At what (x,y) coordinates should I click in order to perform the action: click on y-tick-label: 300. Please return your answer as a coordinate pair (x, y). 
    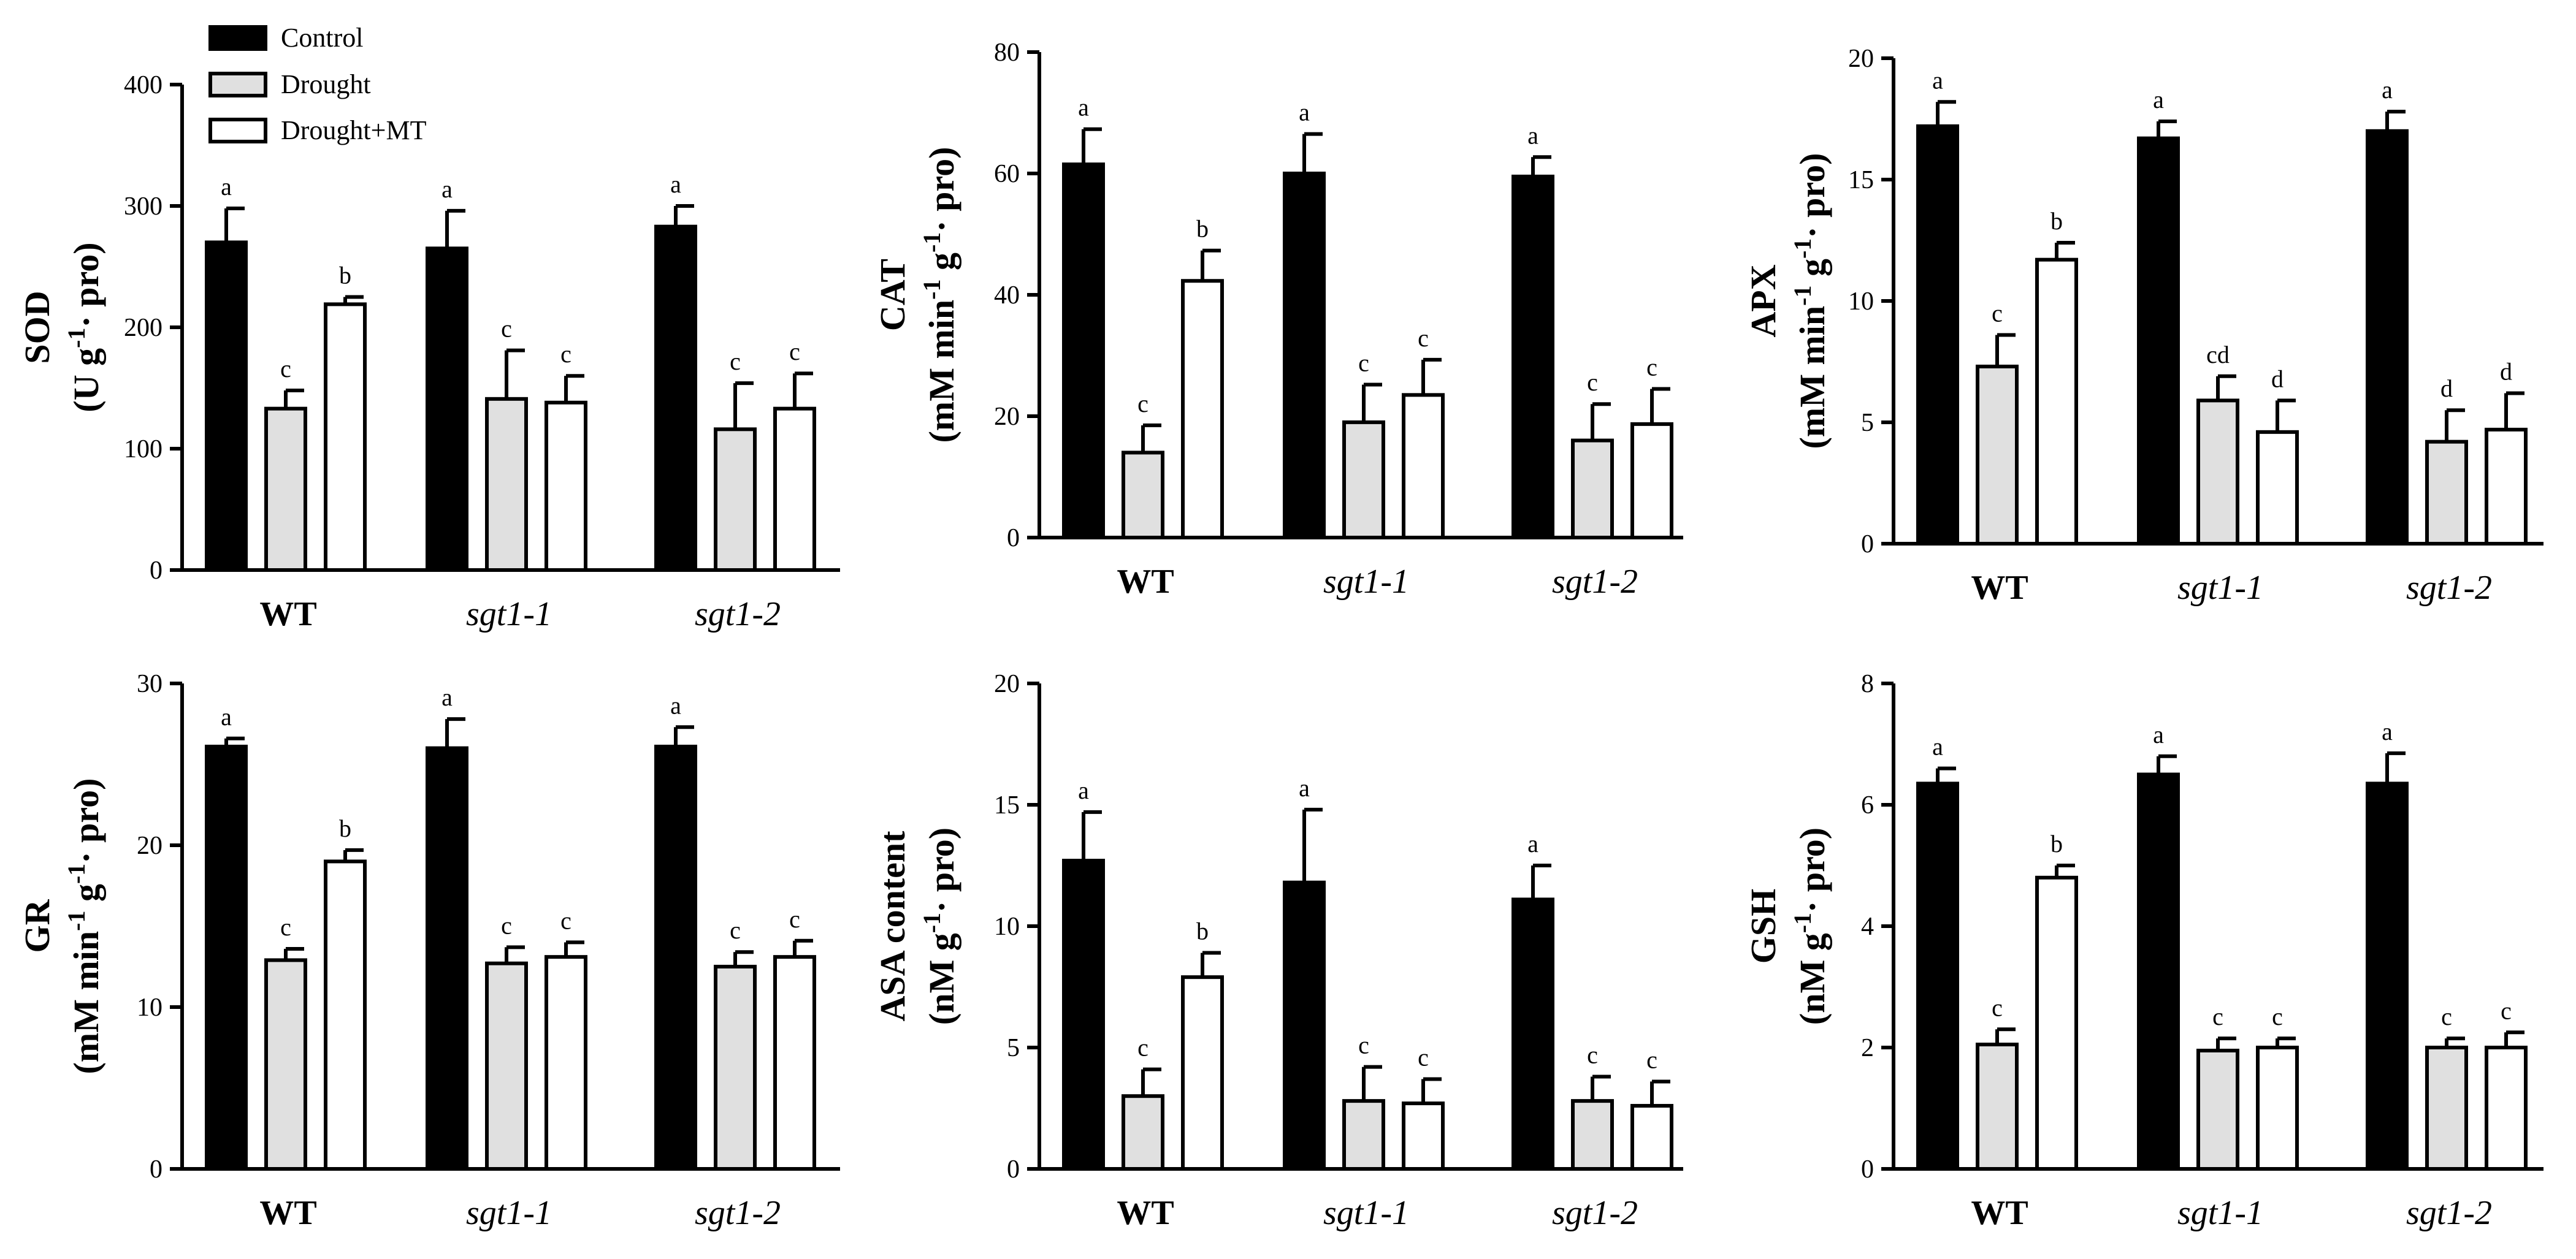
    Looking at the image, I should click on (143, 206).